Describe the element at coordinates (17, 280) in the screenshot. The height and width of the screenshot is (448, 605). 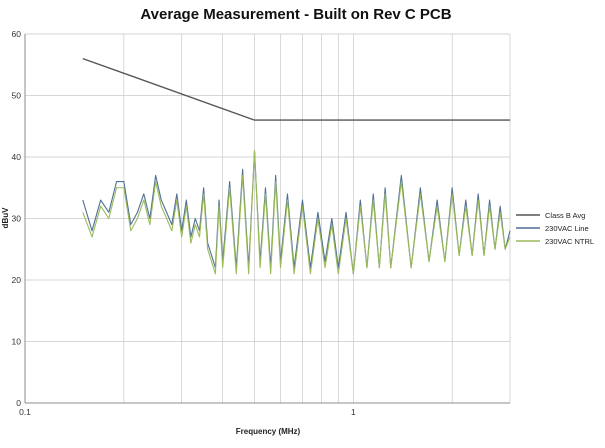
I see `y-tick-label: 20` at that location.